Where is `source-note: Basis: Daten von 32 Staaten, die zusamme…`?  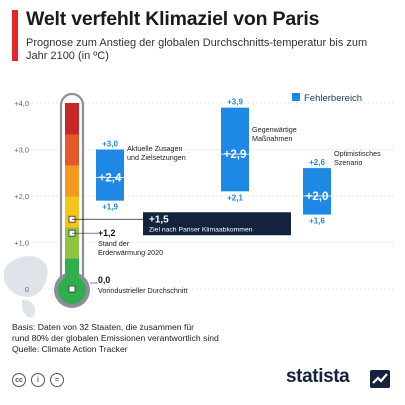
source-note: Basis: Daten von 32 Staaten, die zusamme… is located at coordinates (115, 338).